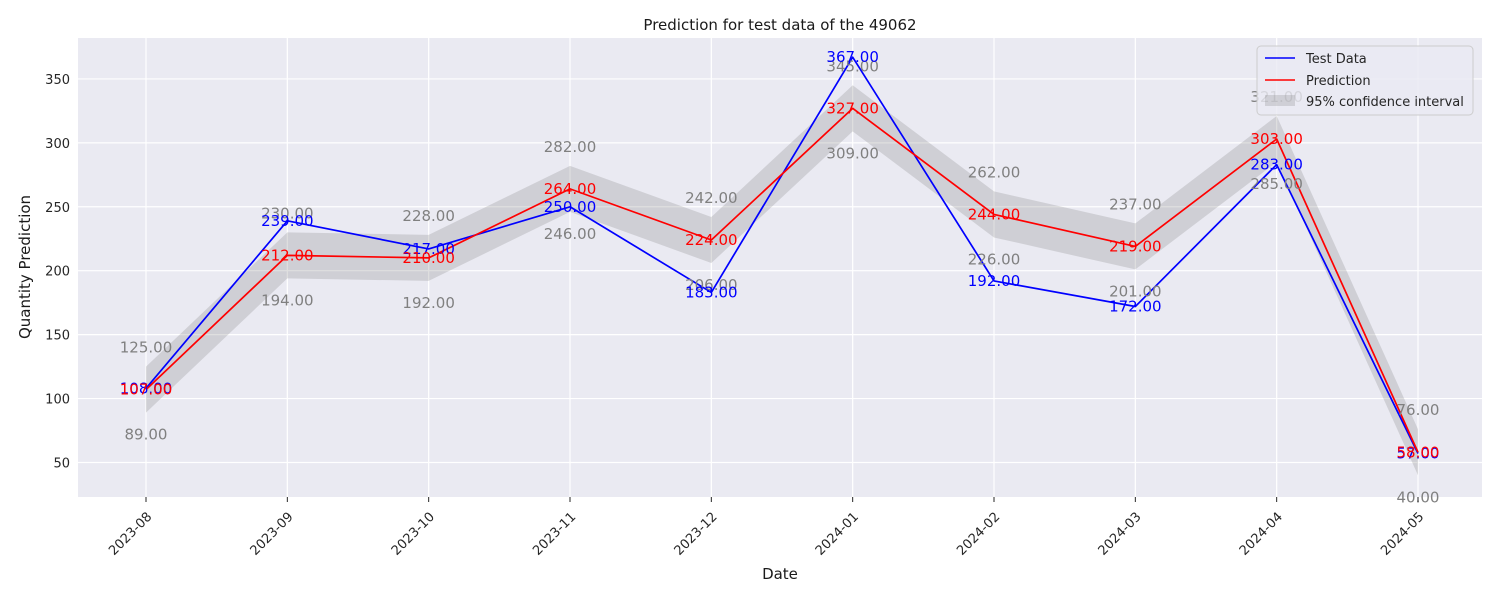  Describe the element at coordinates (25, 267) in the screenshot. I see `y-axis-label: Quantity Prediction` at that location.